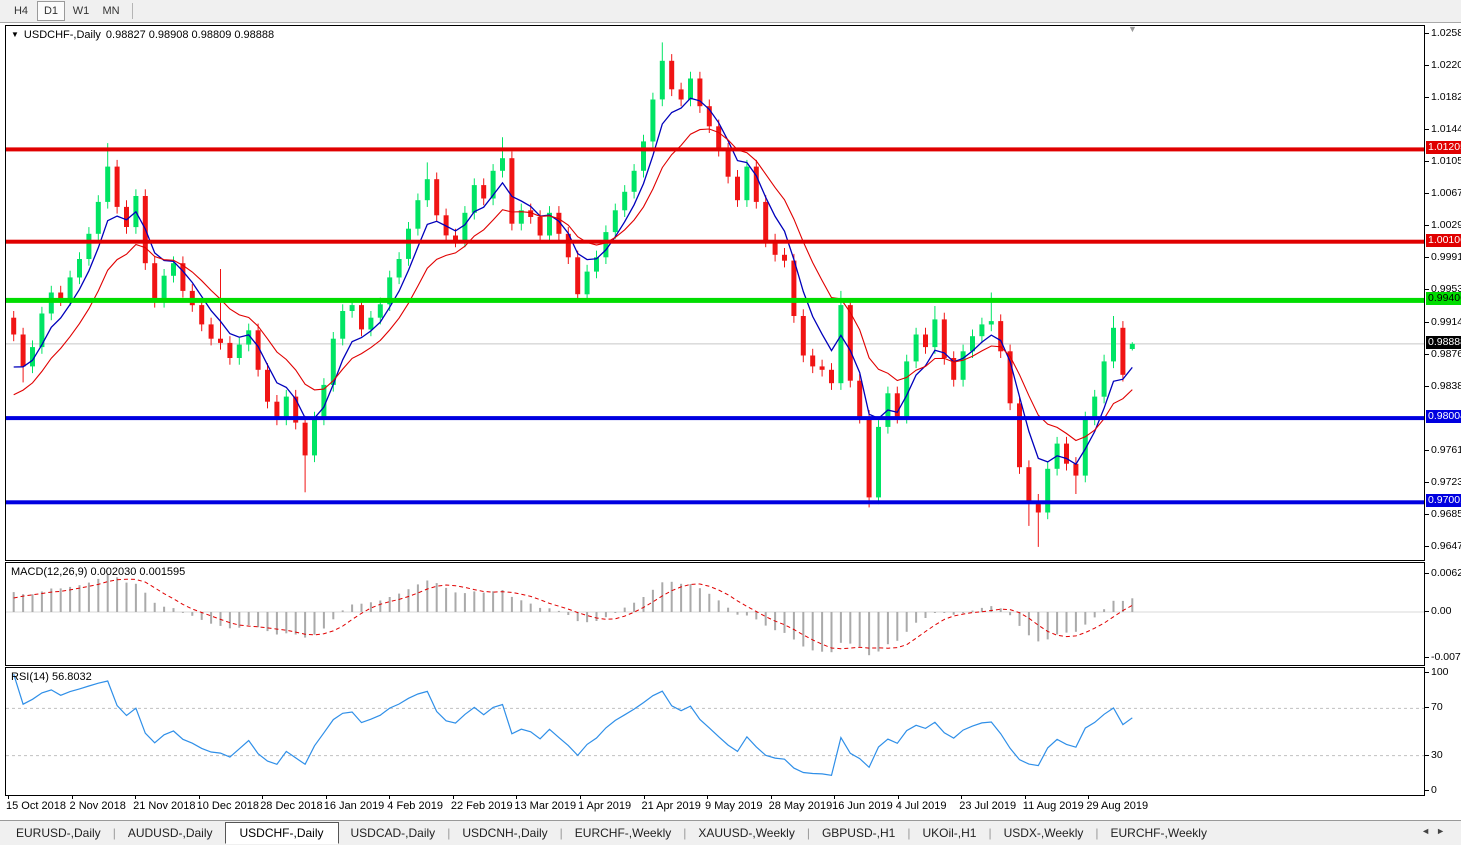 This screenshot has width=1461, height=845. Describe the element at coordinates (1446, 193) in the screenshot. I see `price-axis-tick: 1.00670` at that location.